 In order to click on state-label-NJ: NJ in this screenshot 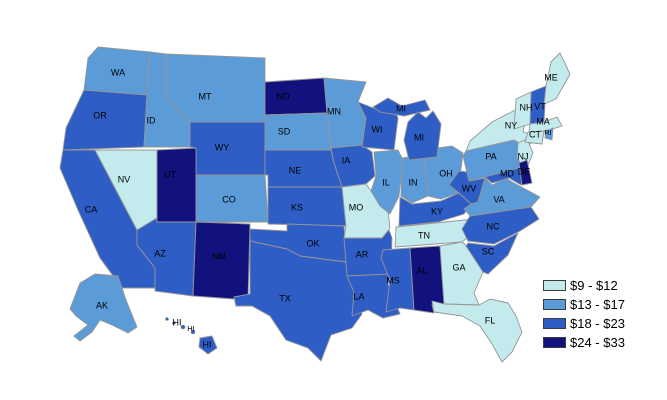, I will do `click(523, 156)`.